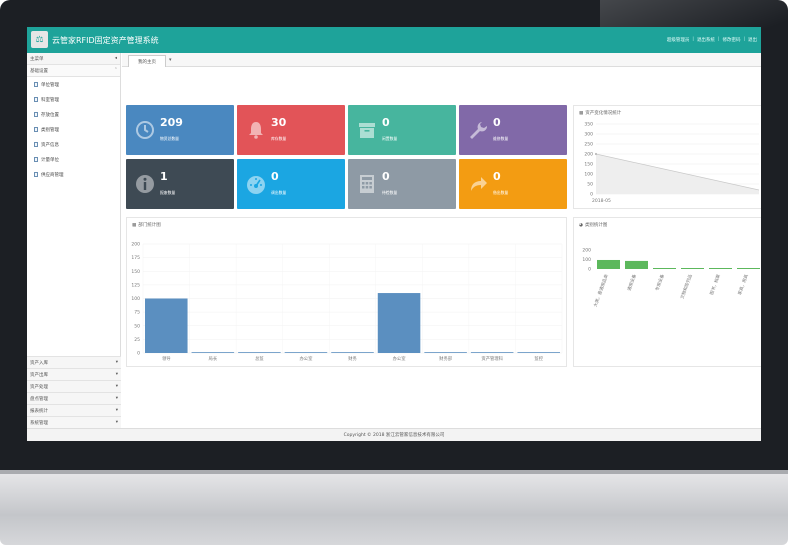  What do you see at coordinates (50, 115) in the screenshot?
I see `sidebar-item-label: 存放位置` at bounding box center [50, 115].